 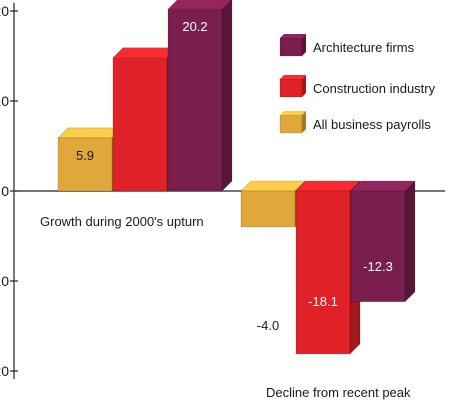 I want to click on bar-value-label: -4.0, so click(x=268, y=325).